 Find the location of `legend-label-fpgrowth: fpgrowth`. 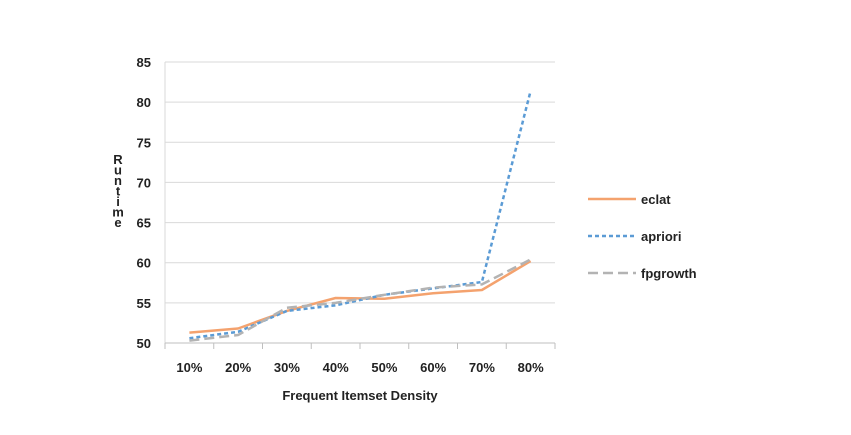

legend-label-fpgrowth: fpgrowth is located at coordinates (669, 273).